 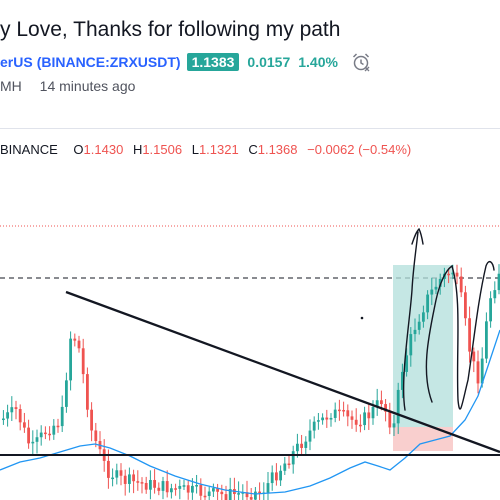 I want to click on hand-drawn-wave, so click(x=460, y=335).